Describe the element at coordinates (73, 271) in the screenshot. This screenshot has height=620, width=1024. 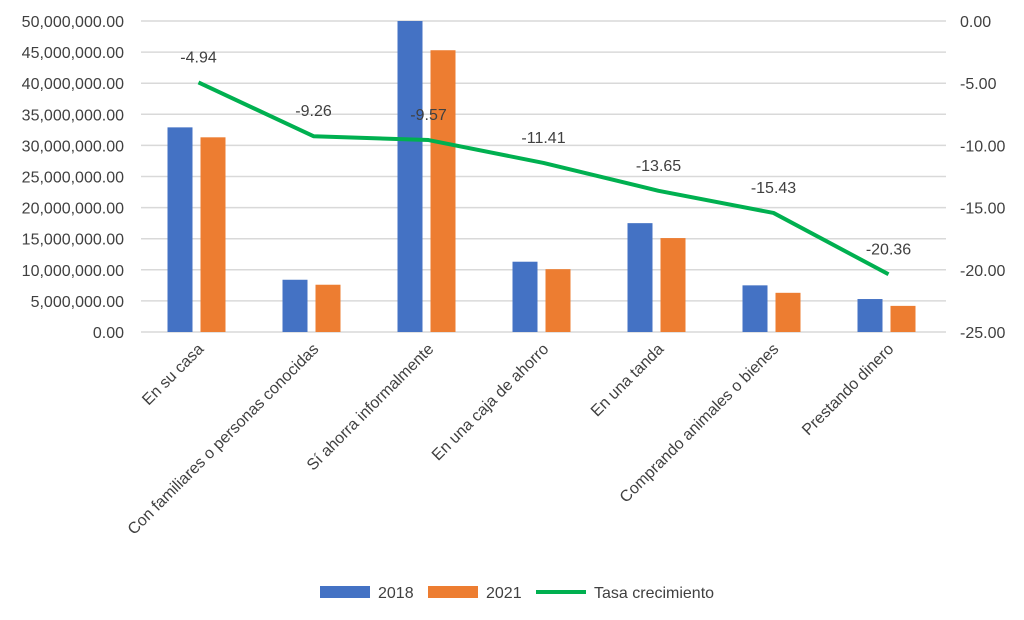
I see `left-tick-label: 10,000,000.00` at that location.